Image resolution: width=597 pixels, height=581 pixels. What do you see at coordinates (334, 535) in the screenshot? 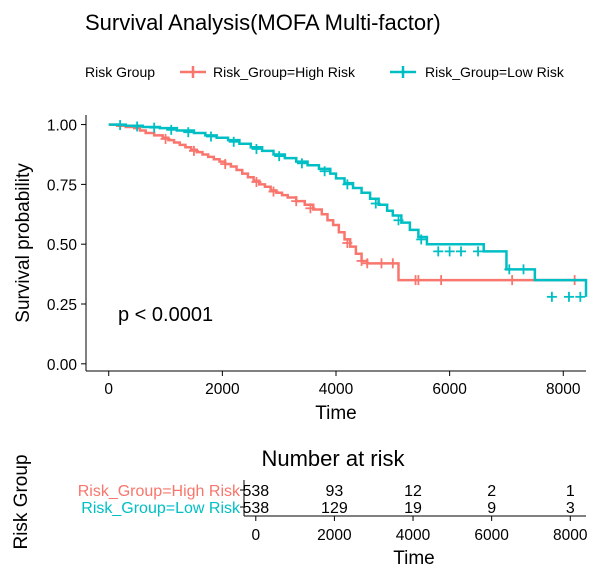
I see `risk-x-tick-label: 2000` at bounding box center [334, 535].